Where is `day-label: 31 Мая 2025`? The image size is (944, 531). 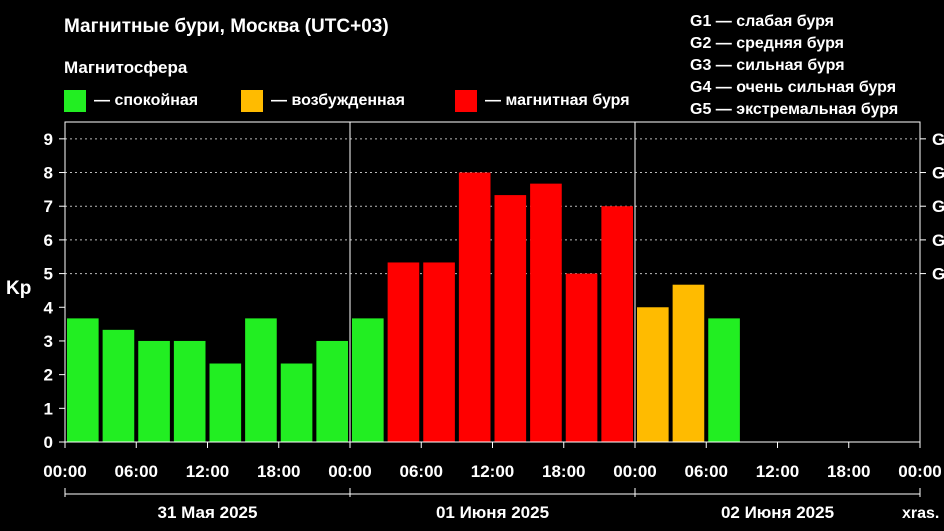 day-label: 31 Мая 2025 is located at coordinates (208, 512).